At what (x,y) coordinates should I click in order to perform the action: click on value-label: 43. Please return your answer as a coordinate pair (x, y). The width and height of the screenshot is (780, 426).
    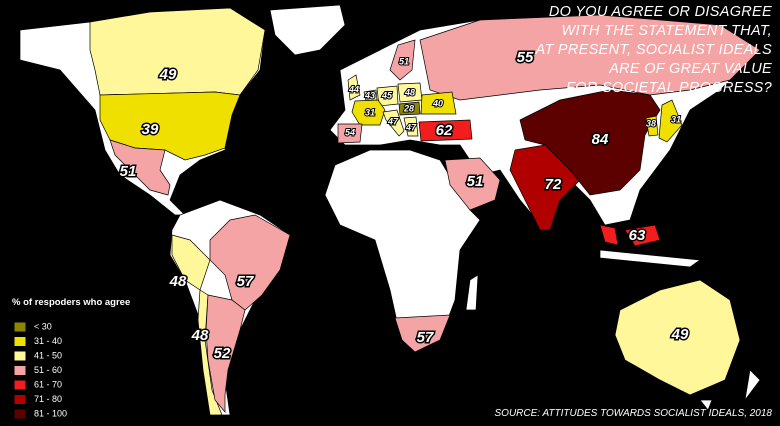
    Looking at the image, I should click on (369, 95).